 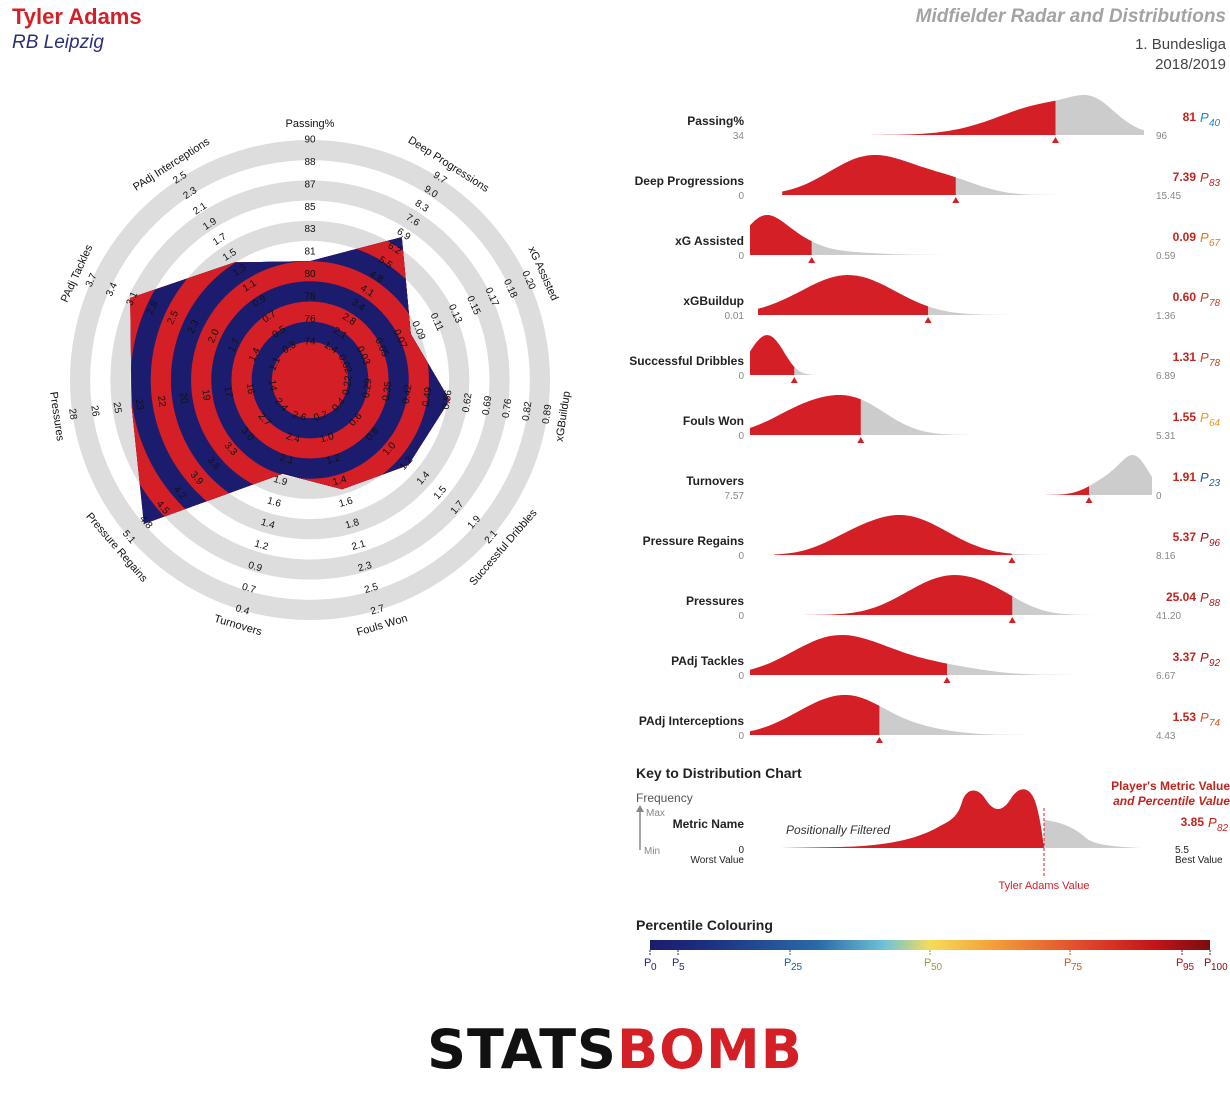 I want to click on radar-tick-label: 2.7, so click(x=377, y=610).